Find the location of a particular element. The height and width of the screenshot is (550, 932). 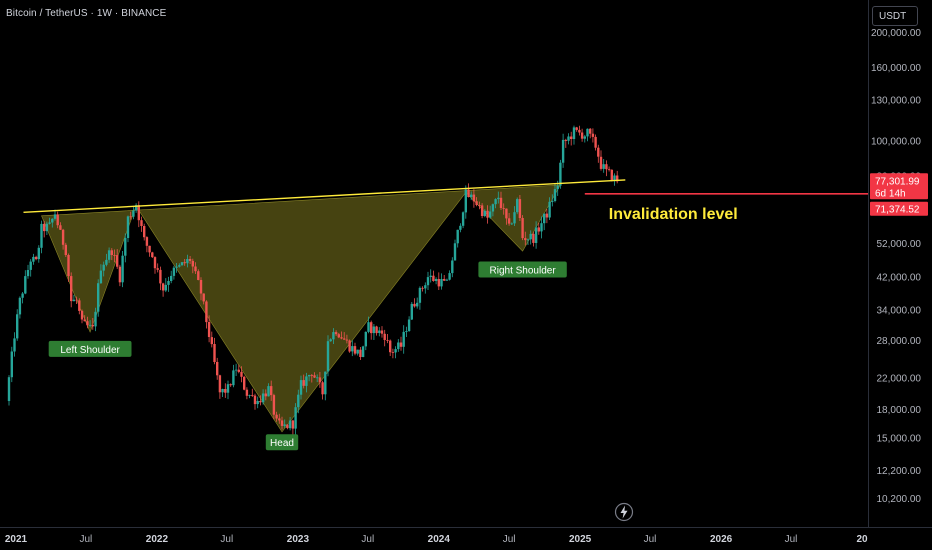

time-tick-8: 2025 is located at coordinates (580, 539).